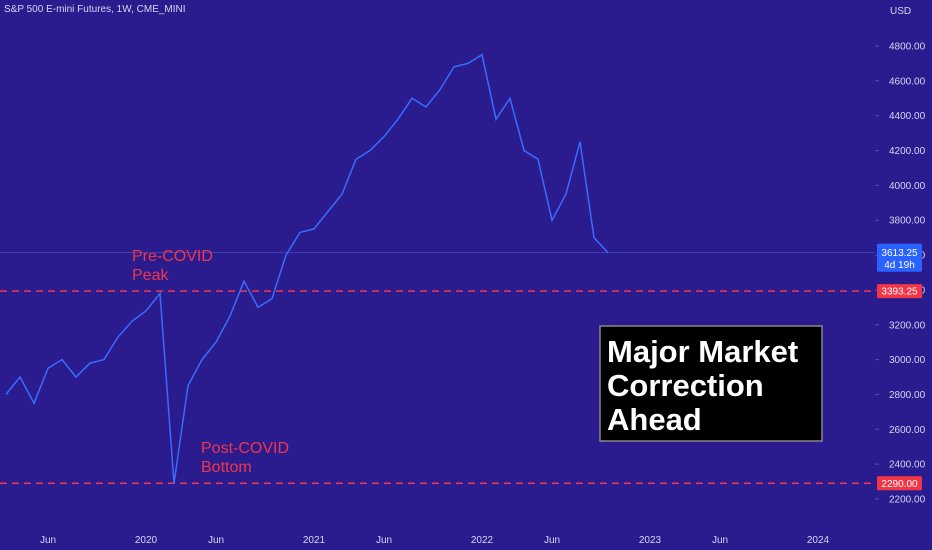 This screenshot has height=550, width=932. Describe the element at coordinates (150, 275) in the screenshot. I see `annotation: Peak` at that location.